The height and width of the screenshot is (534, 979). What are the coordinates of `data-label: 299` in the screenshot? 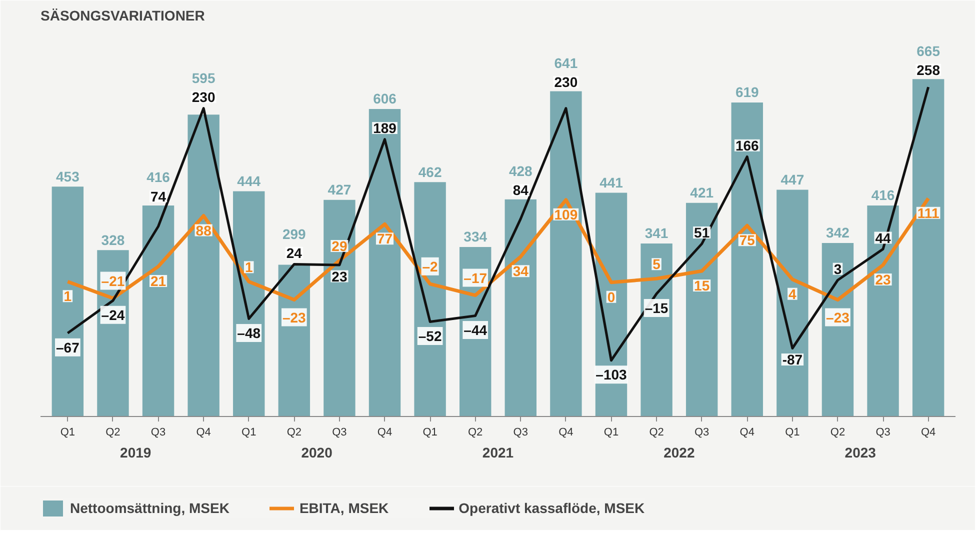 It's located at (294, 234).